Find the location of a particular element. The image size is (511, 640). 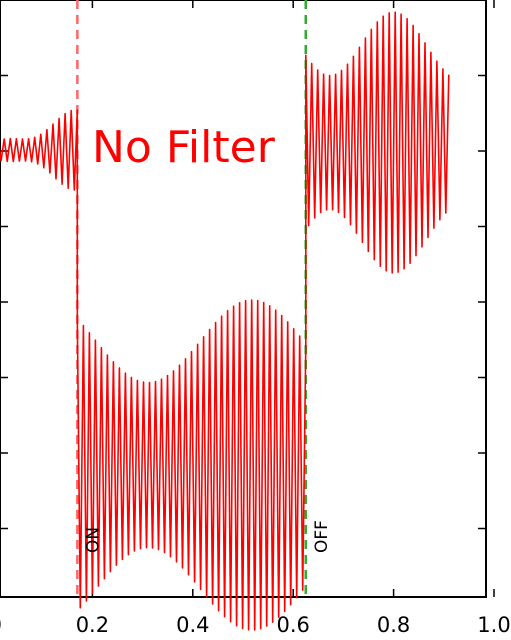

x-tick-label: 1.0 is located at coordinates (493, 625).